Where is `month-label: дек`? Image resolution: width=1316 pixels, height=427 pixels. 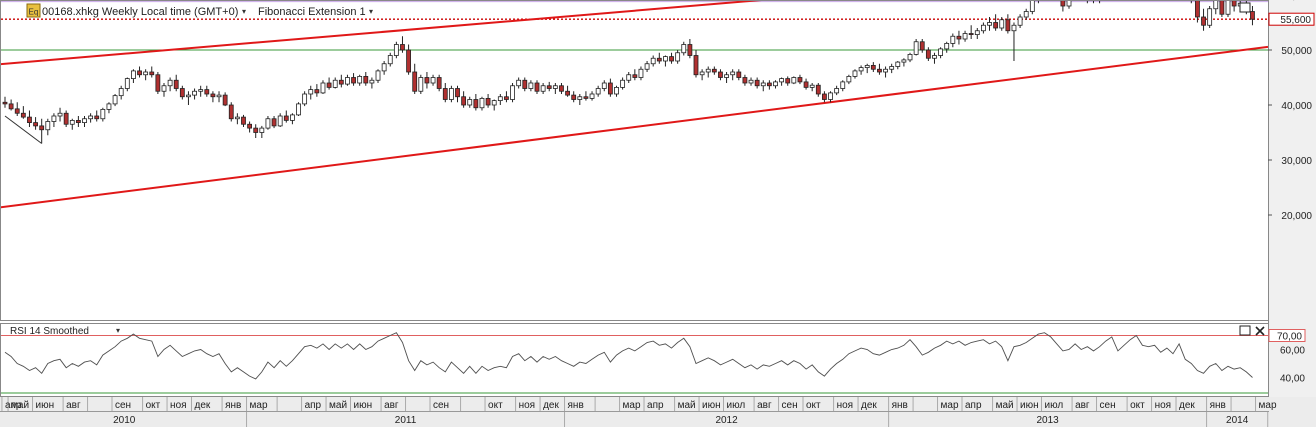
month-label: дек is located at coordinates (551, 405).